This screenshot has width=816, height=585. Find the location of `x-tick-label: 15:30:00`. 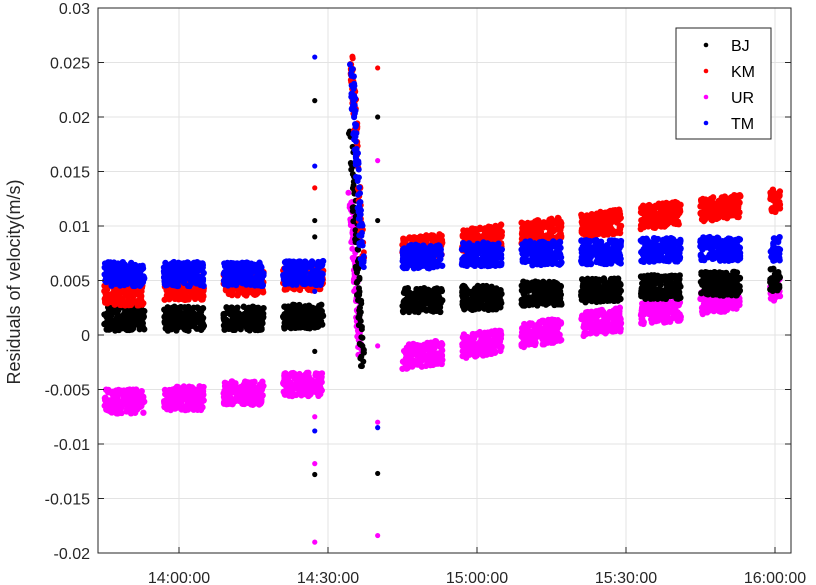

x-tick-label: 15:30:00 is located at coordinates (626, 577).